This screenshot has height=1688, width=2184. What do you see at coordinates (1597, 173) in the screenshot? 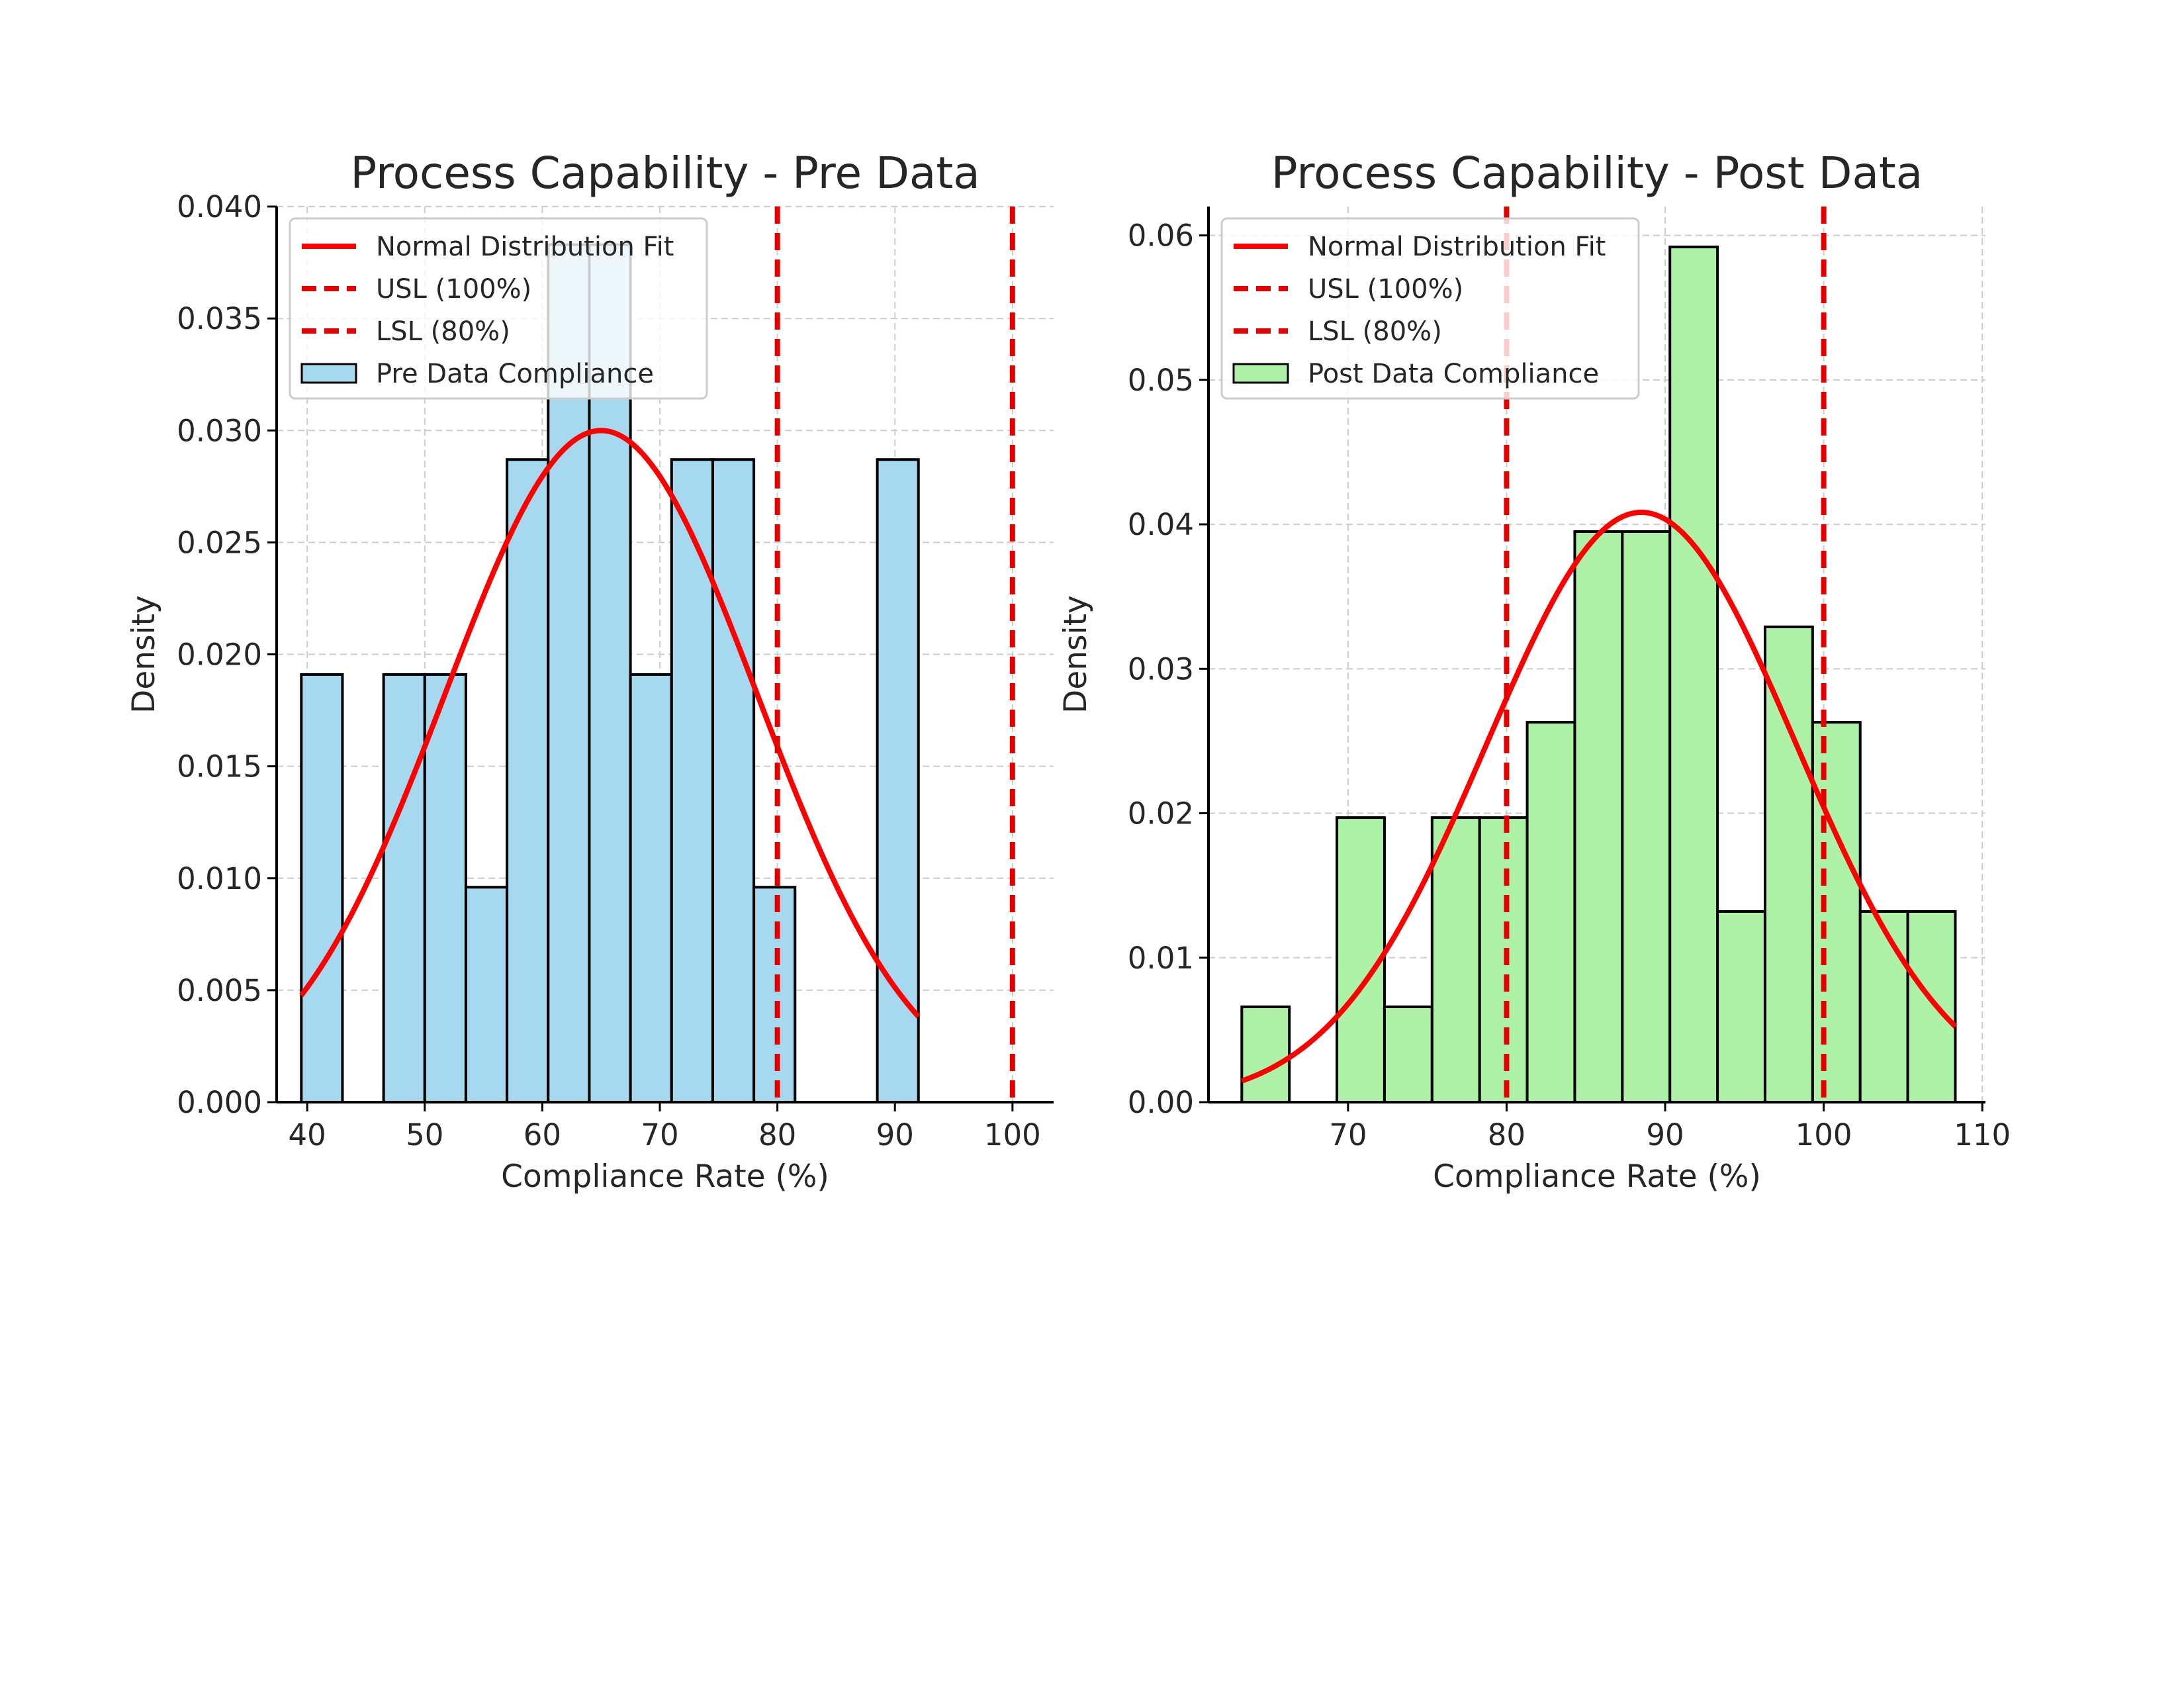
I see `chart-title: Process Capability - Post Data` at bounding box center [1597, 173].